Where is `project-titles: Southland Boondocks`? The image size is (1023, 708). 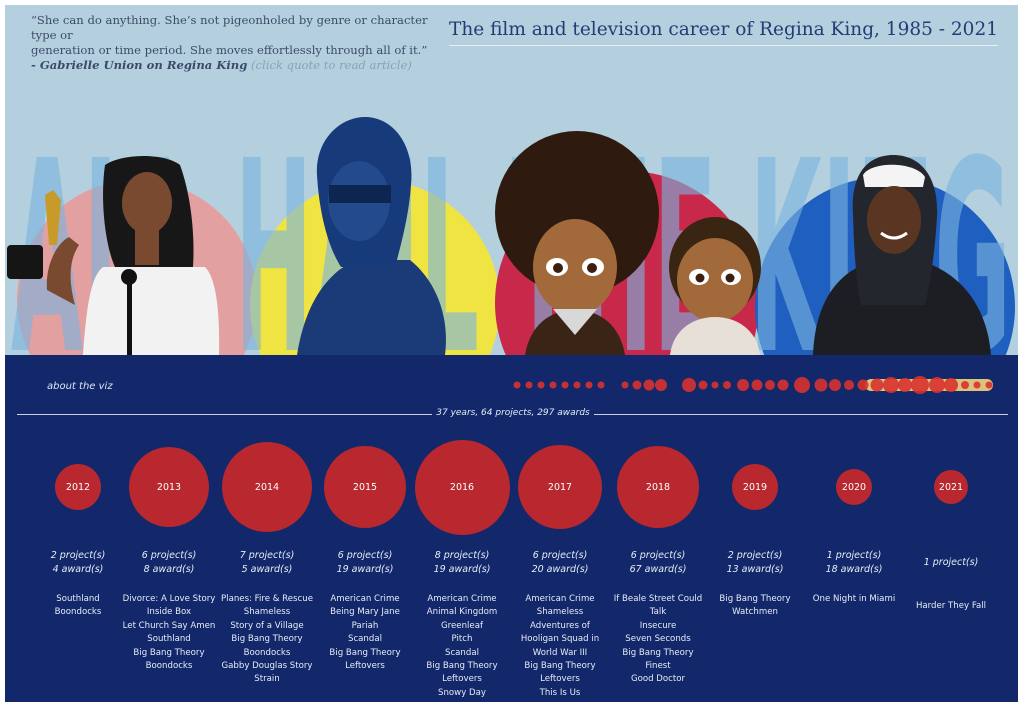 project-titles: Southland Boondocks is located at coordinates (78, 606).